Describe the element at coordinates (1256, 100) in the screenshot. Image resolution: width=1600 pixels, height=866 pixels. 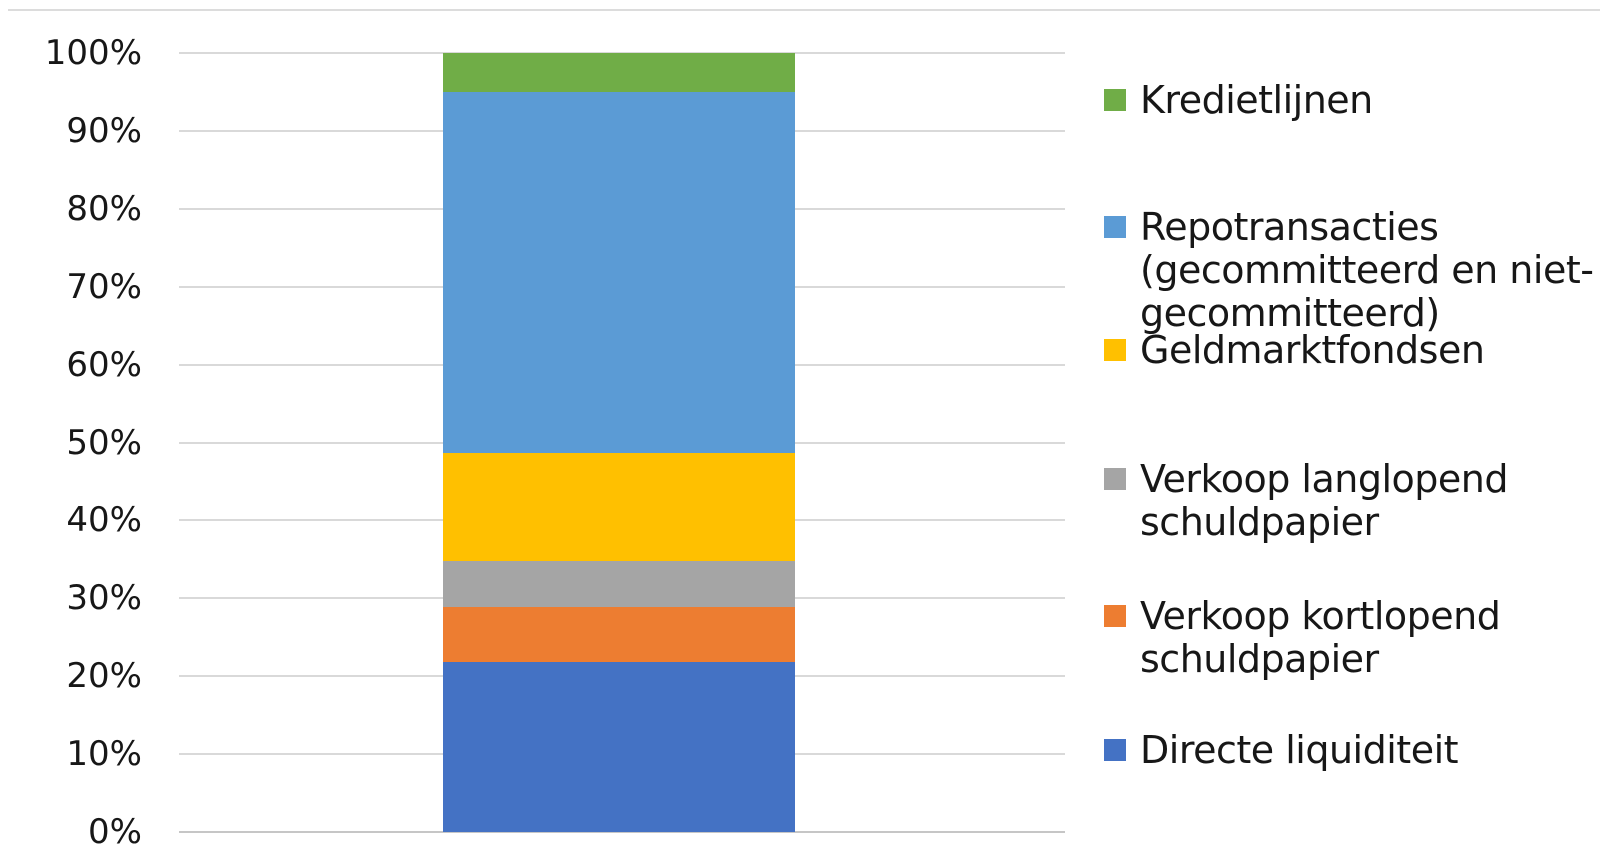
I see `legend-item-label: Kredietlijnen` at that location.